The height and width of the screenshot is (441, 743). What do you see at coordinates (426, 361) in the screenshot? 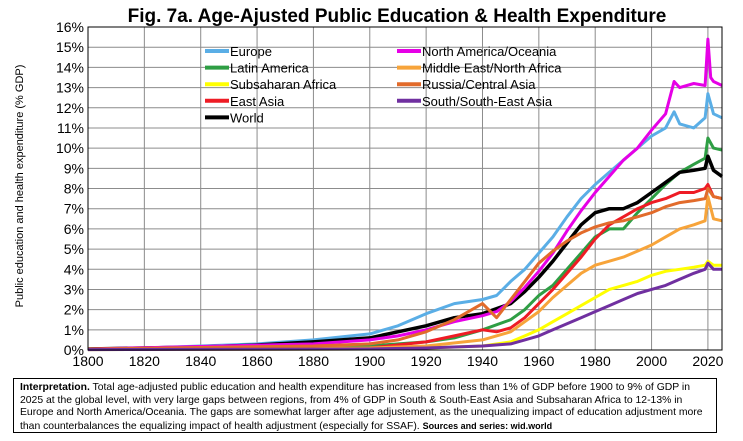
I see `x-tick-label: 1920` at bounding box center [426, 361].